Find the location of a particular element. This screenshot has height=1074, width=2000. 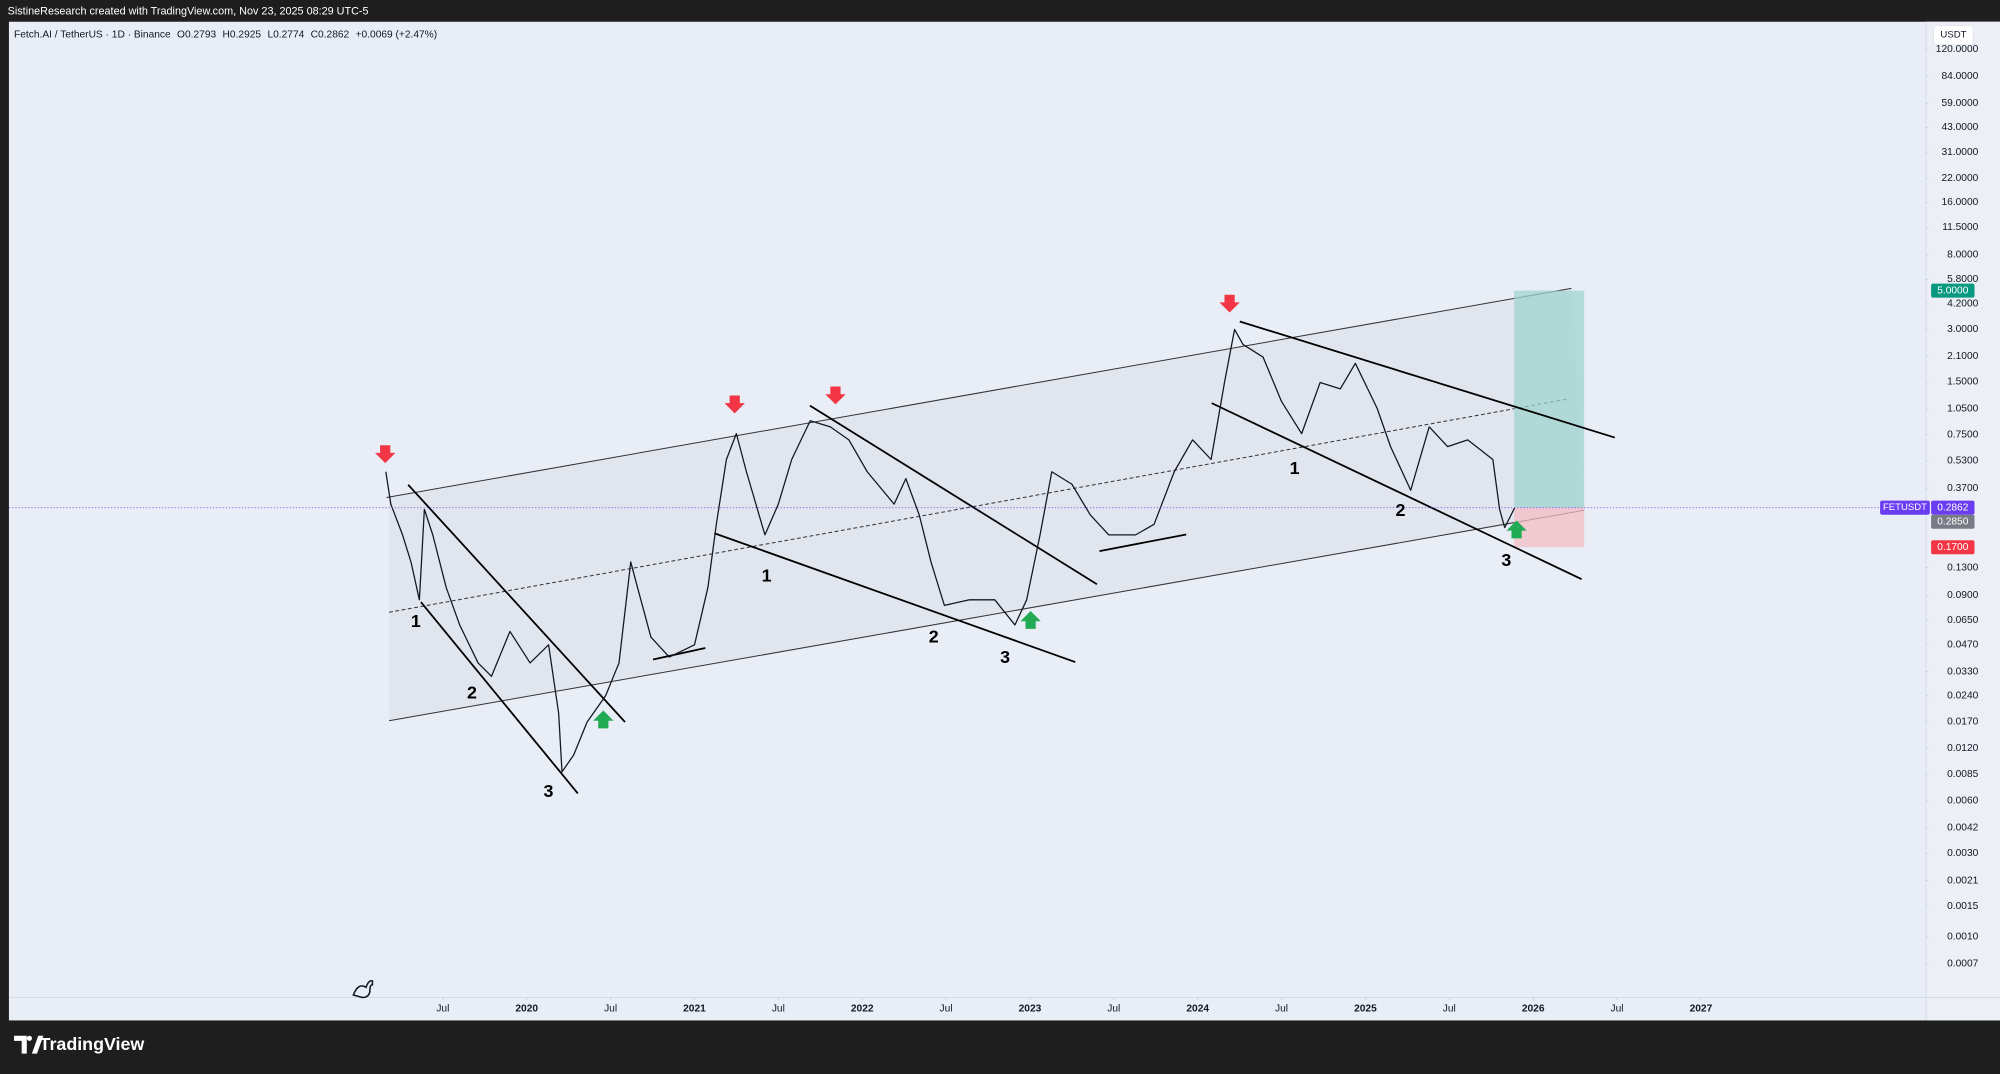

legend-change: +0.0069 (+2.47%) is located at coordinates (397, 34).